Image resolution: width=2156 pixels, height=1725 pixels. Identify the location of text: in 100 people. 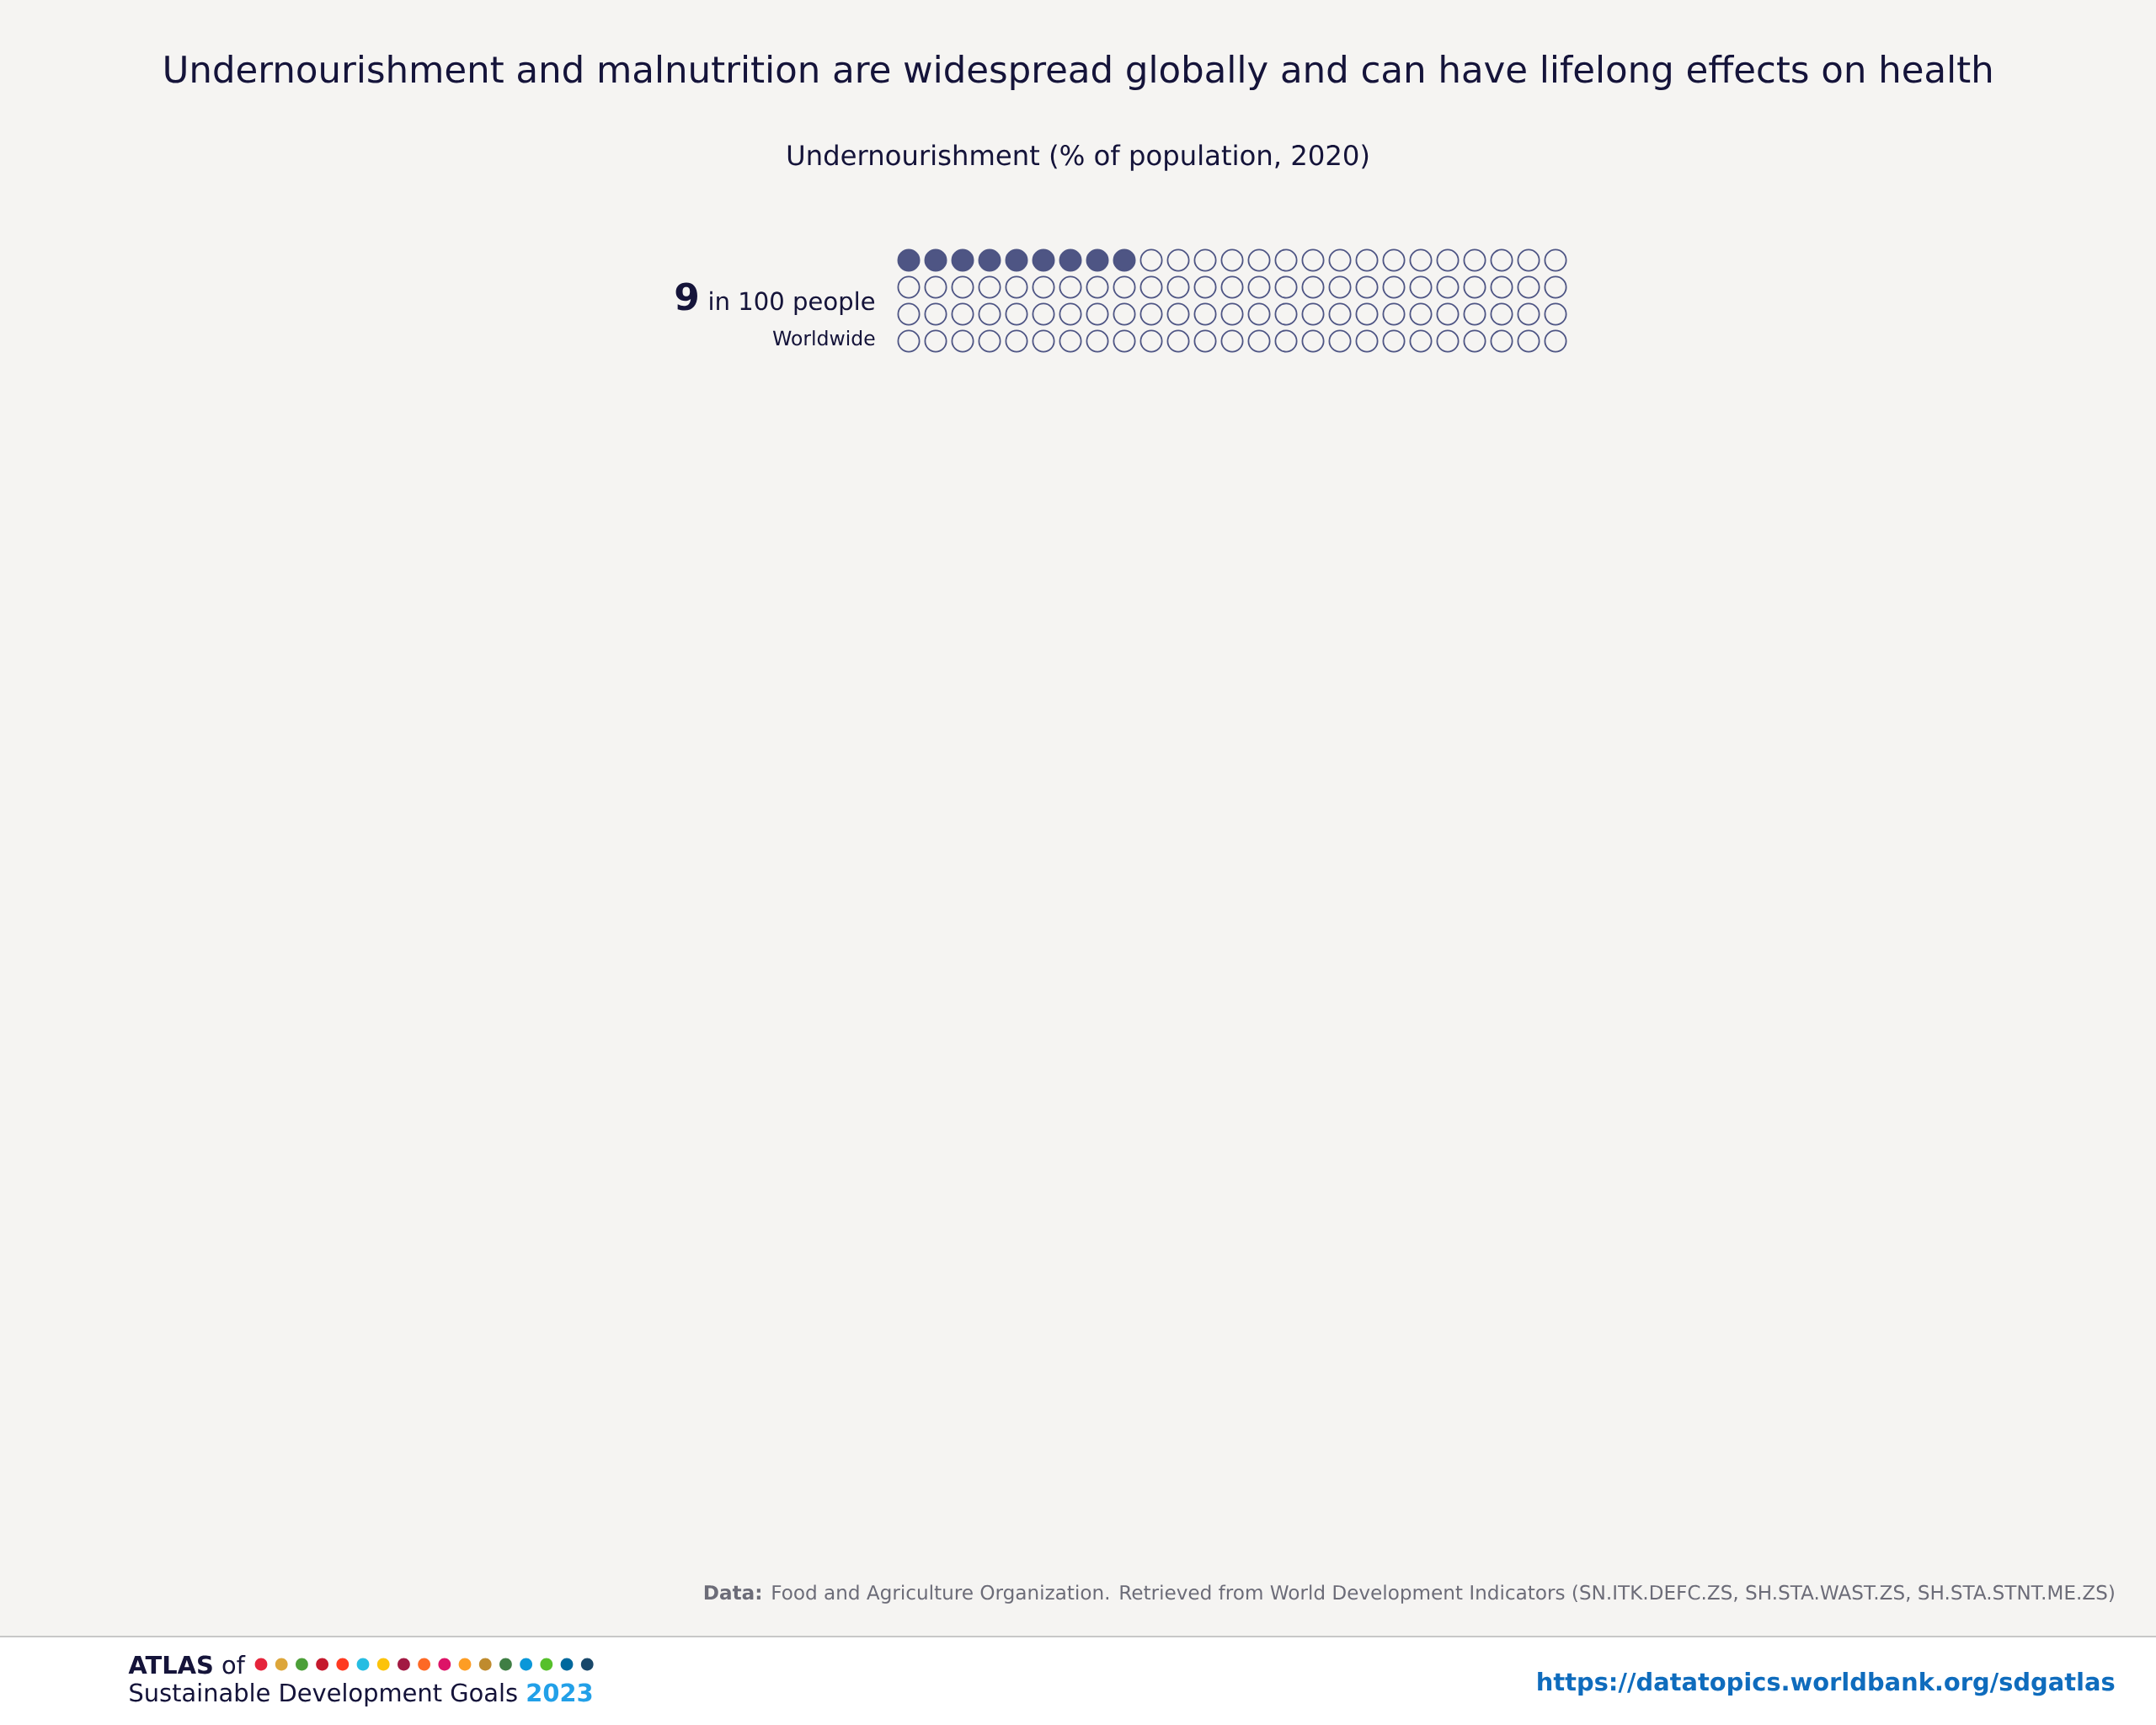
(792, 303).